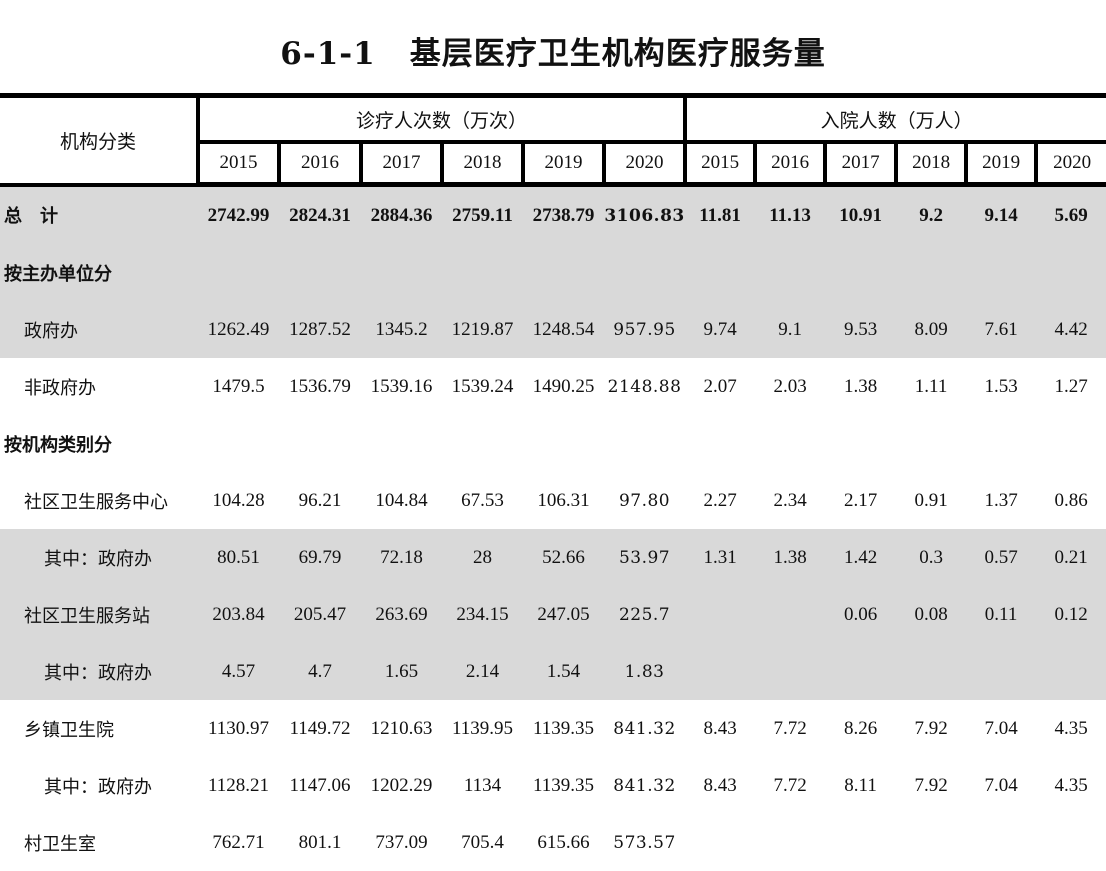 The image size is (1106, 871). What do you see at coordinates (238, 785) in the screenshot?
I see `clinic-visits-cell: 1128.21` at bounding box center [238, 785].